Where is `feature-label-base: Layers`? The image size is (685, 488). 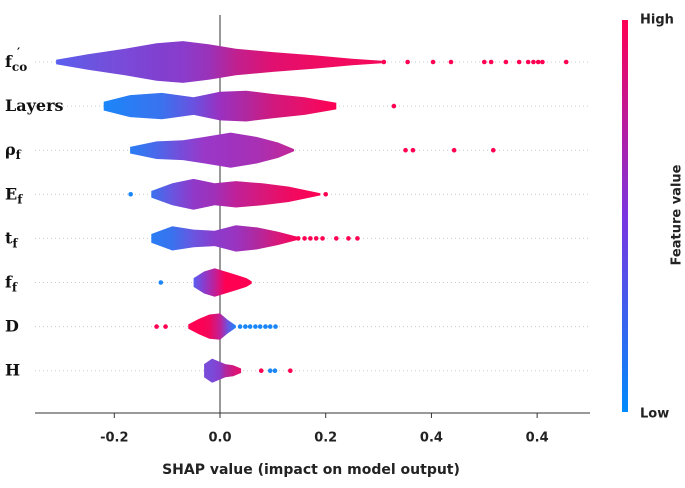 feature-label-base: Layers is located at coordinates (34, 105).